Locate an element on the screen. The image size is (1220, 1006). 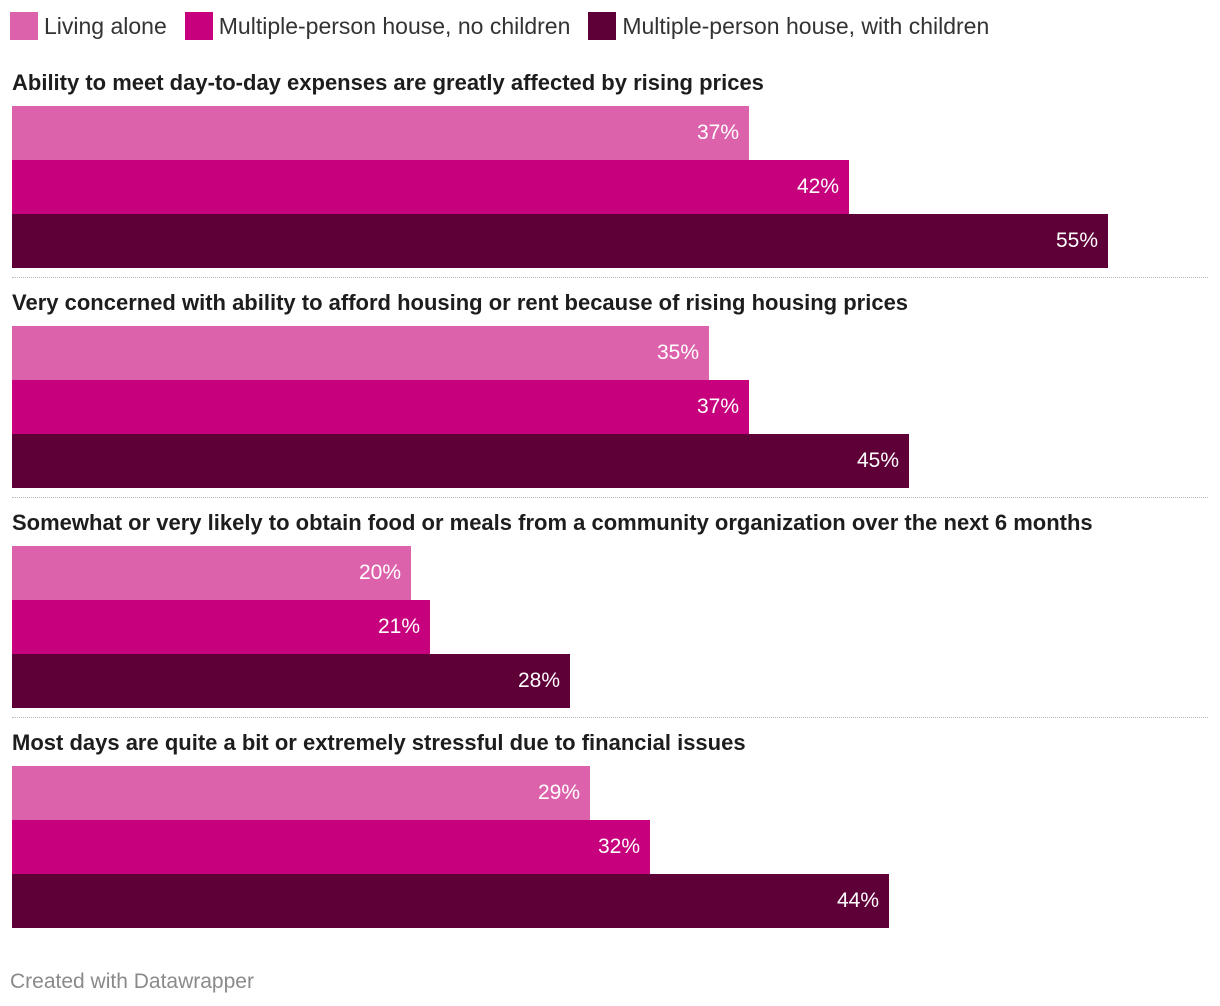
bar-value-label: 28% is located at coordinates (538, 680).